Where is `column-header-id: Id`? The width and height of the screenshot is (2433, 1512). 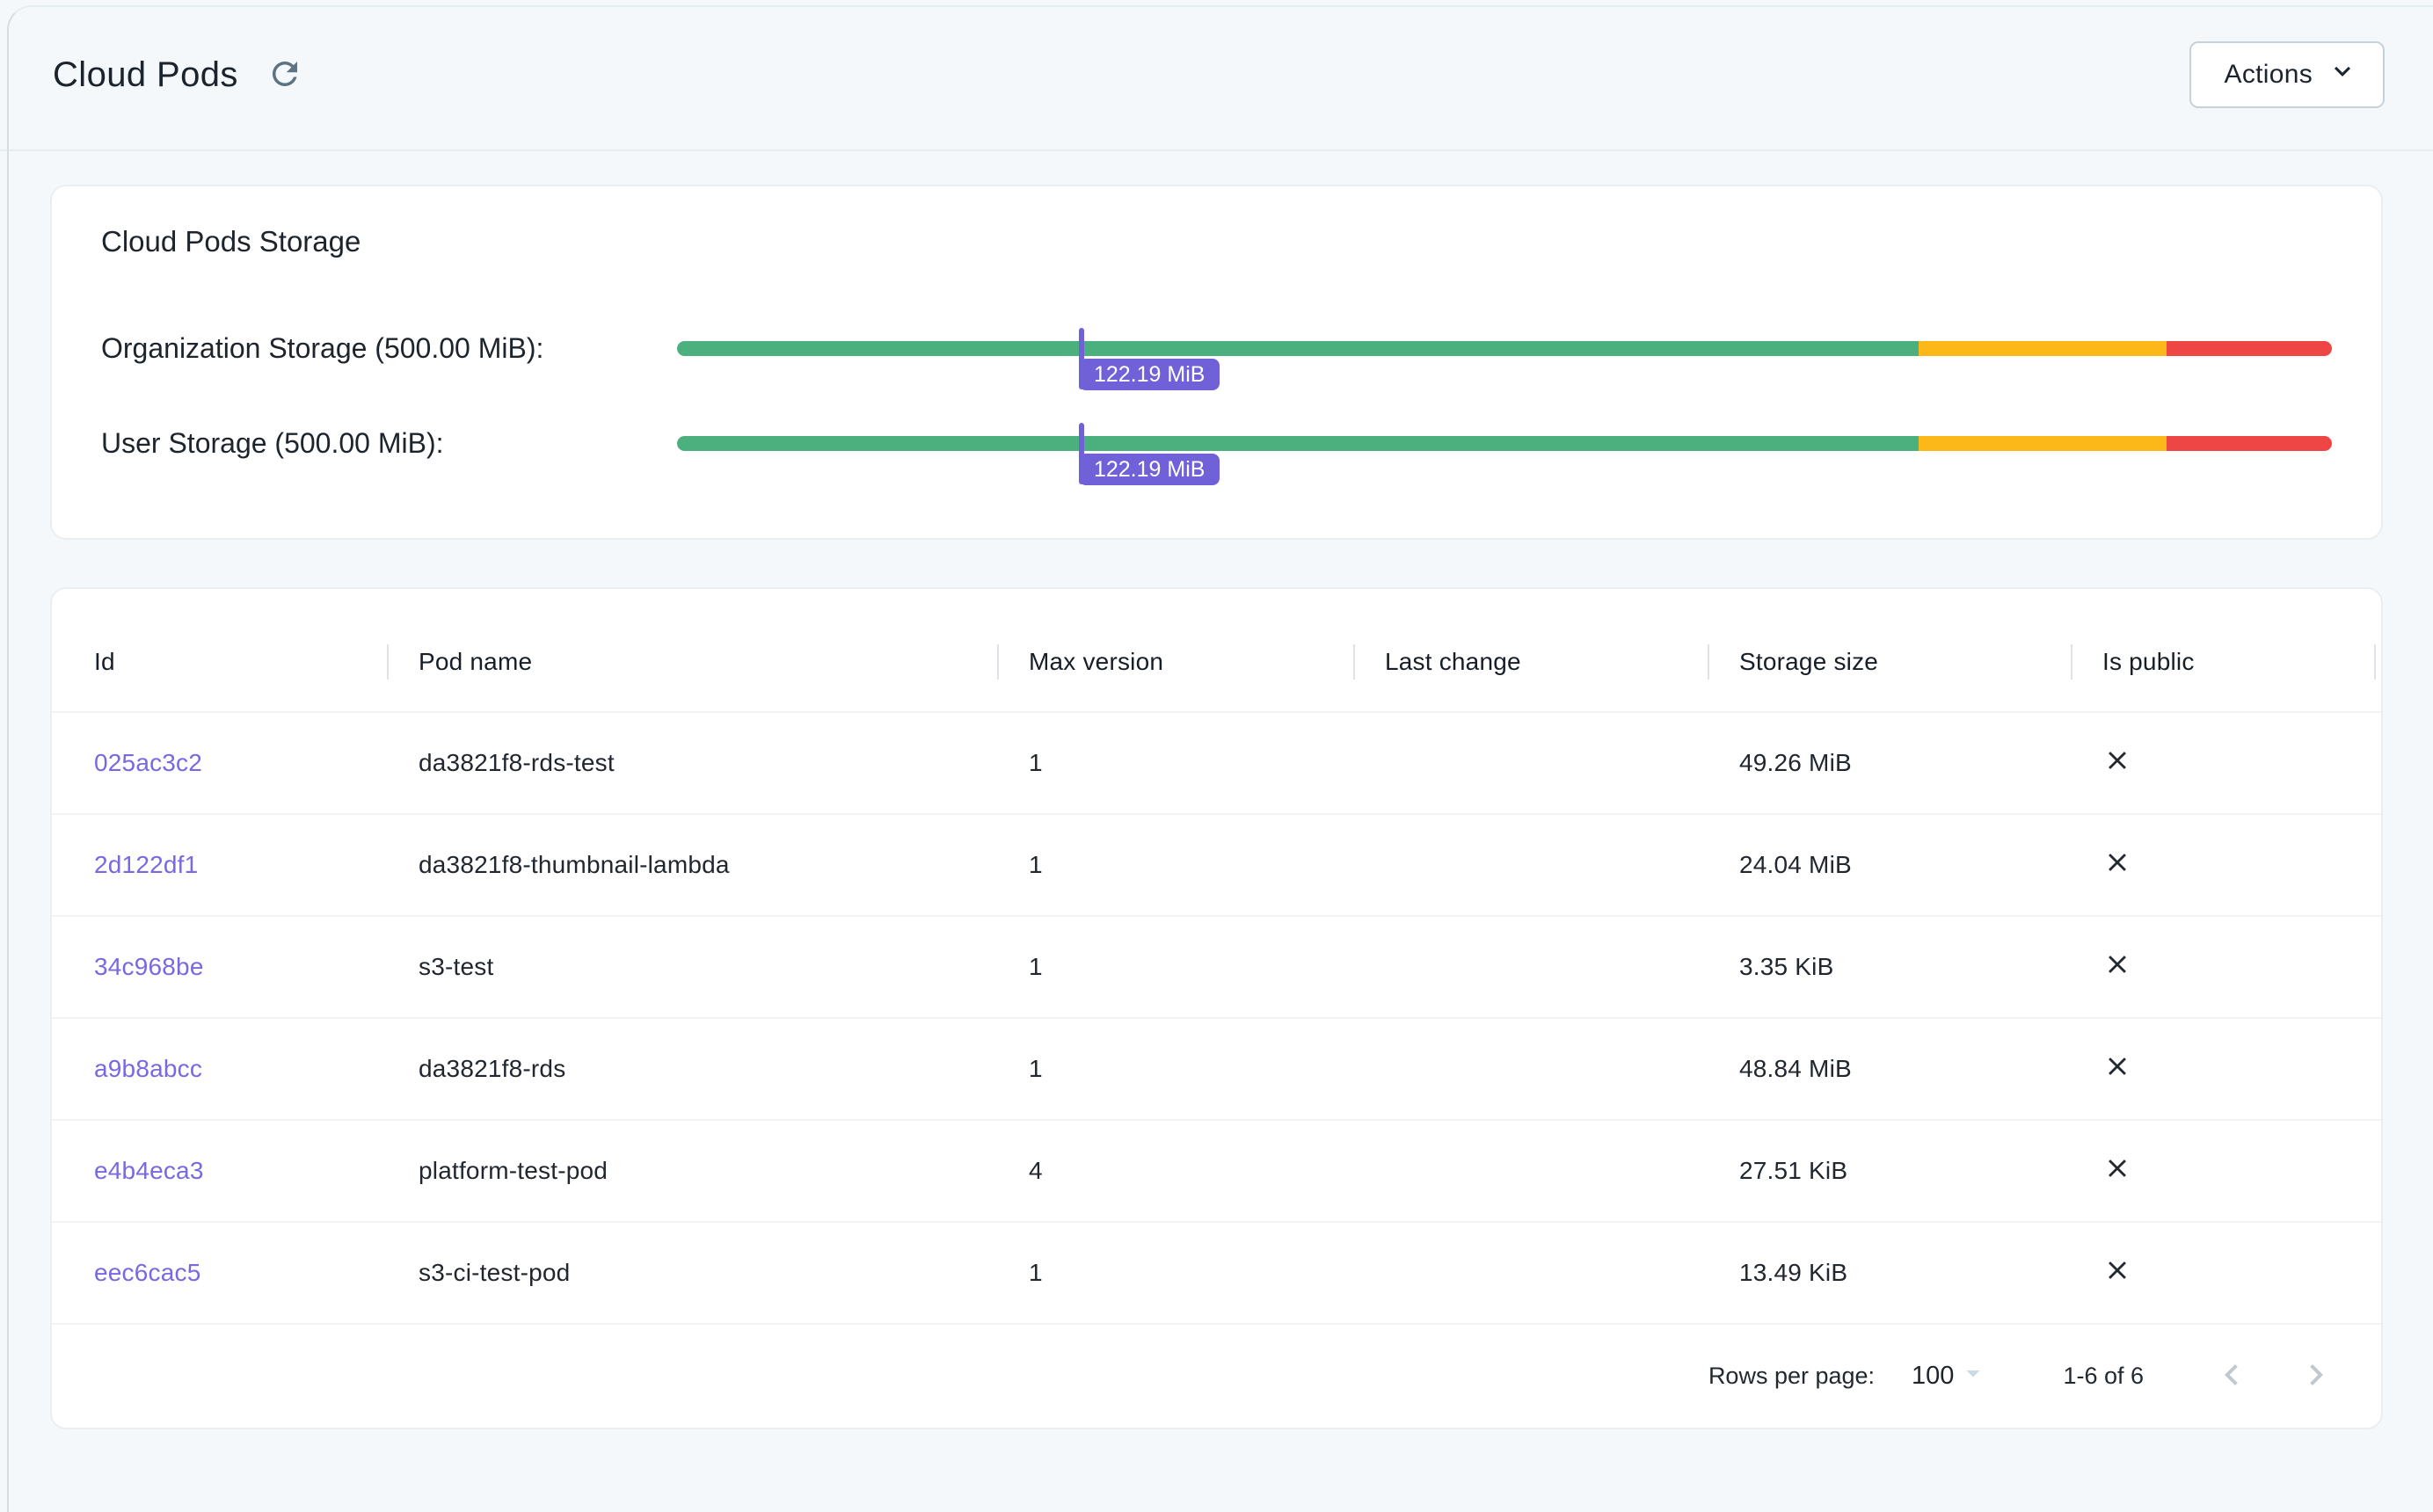
column-header-id: Id is located at coordinates (221, 662).